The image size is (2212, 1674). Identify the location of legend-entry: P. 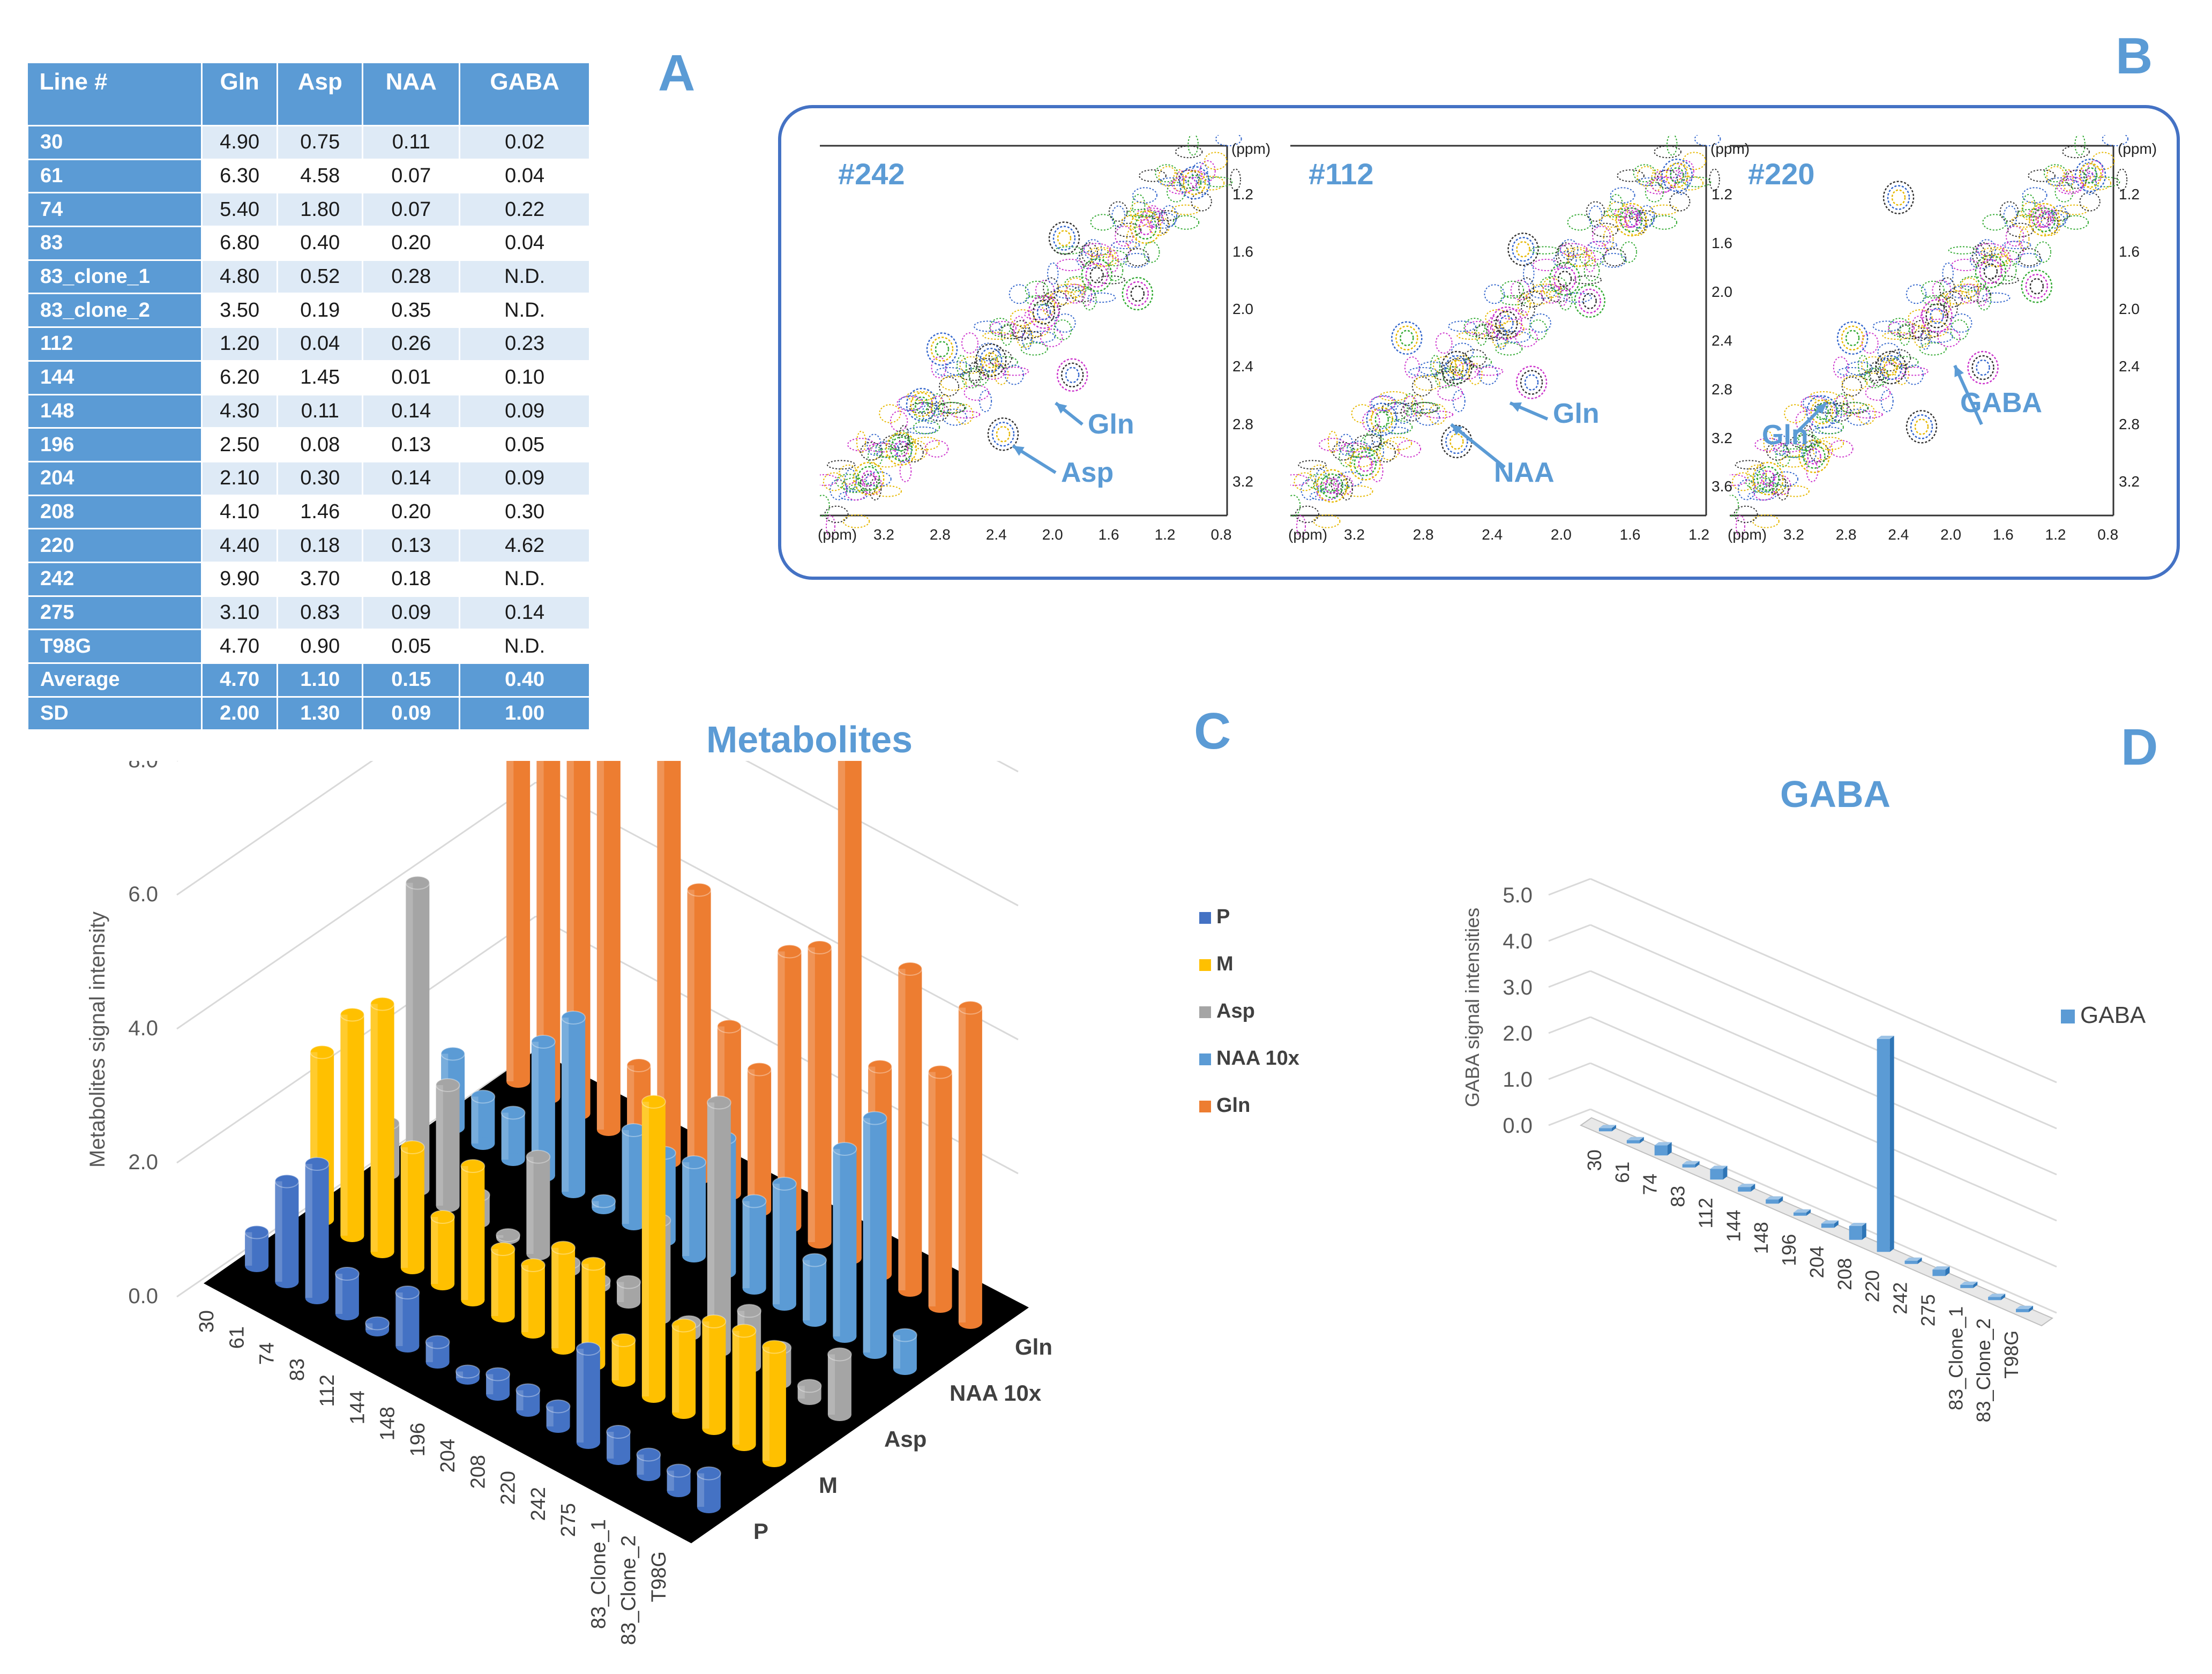
(1214, 917).